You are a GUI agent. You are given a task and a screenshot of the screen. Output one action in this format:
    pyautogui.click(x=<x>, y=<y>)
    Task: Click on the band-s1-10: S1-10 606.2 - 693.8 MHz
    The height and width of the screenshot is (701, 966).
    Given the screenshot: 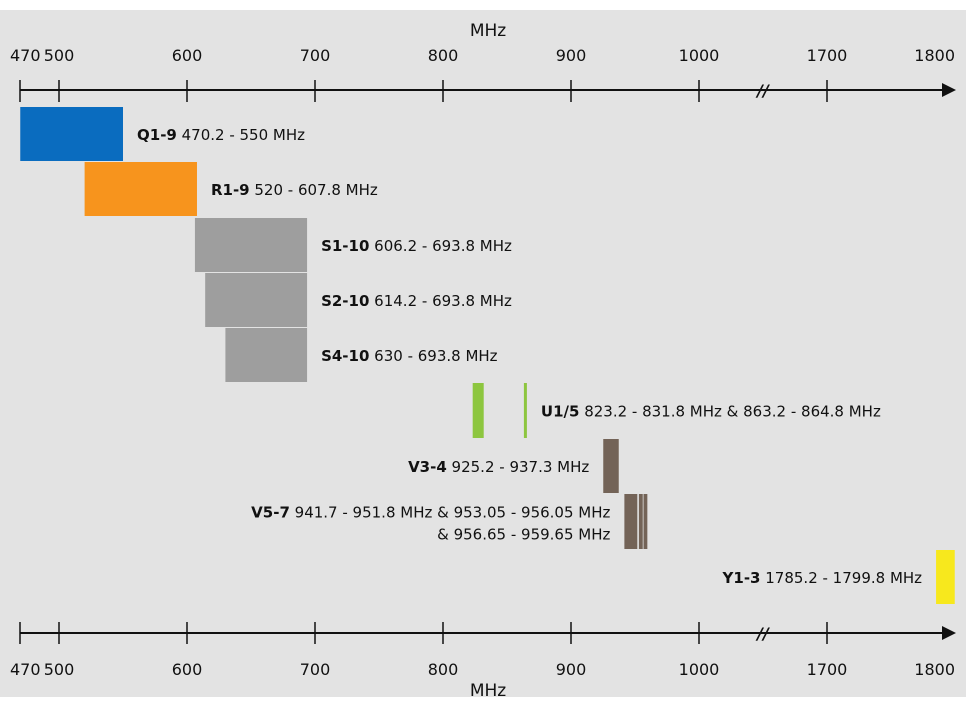 What is the action you would take?
    pyautogui.click(x=353, y=245)
    